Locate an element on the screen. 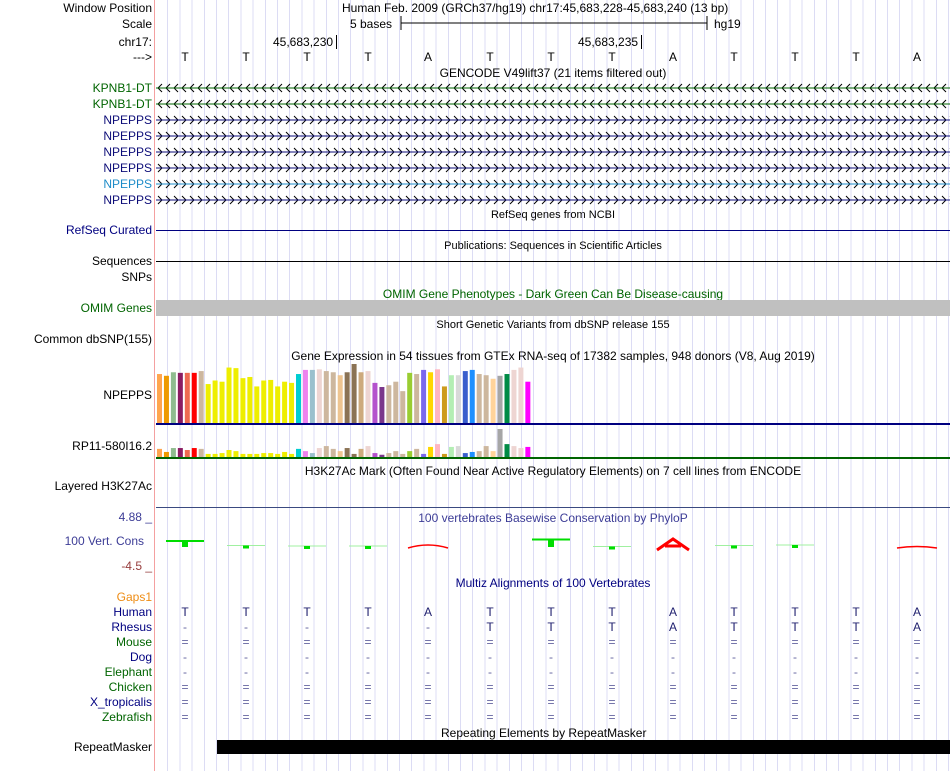 This screenshot has width=950, height=771. omim-feature-bar is located at coordinates (553, 308).